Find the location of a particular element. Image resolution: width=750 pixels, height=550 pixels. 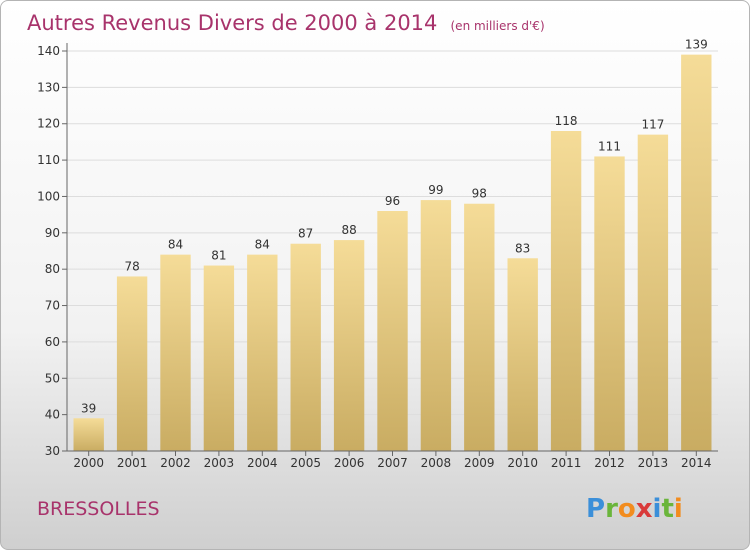

x-tick-label: 2007 is located at coordinates (392, 463).